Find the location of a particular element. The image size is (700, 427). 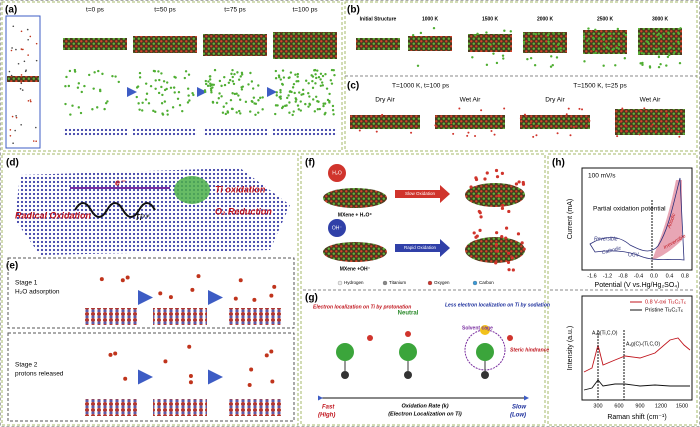

annotation: Cathodic is located at coordinates (611, 250).